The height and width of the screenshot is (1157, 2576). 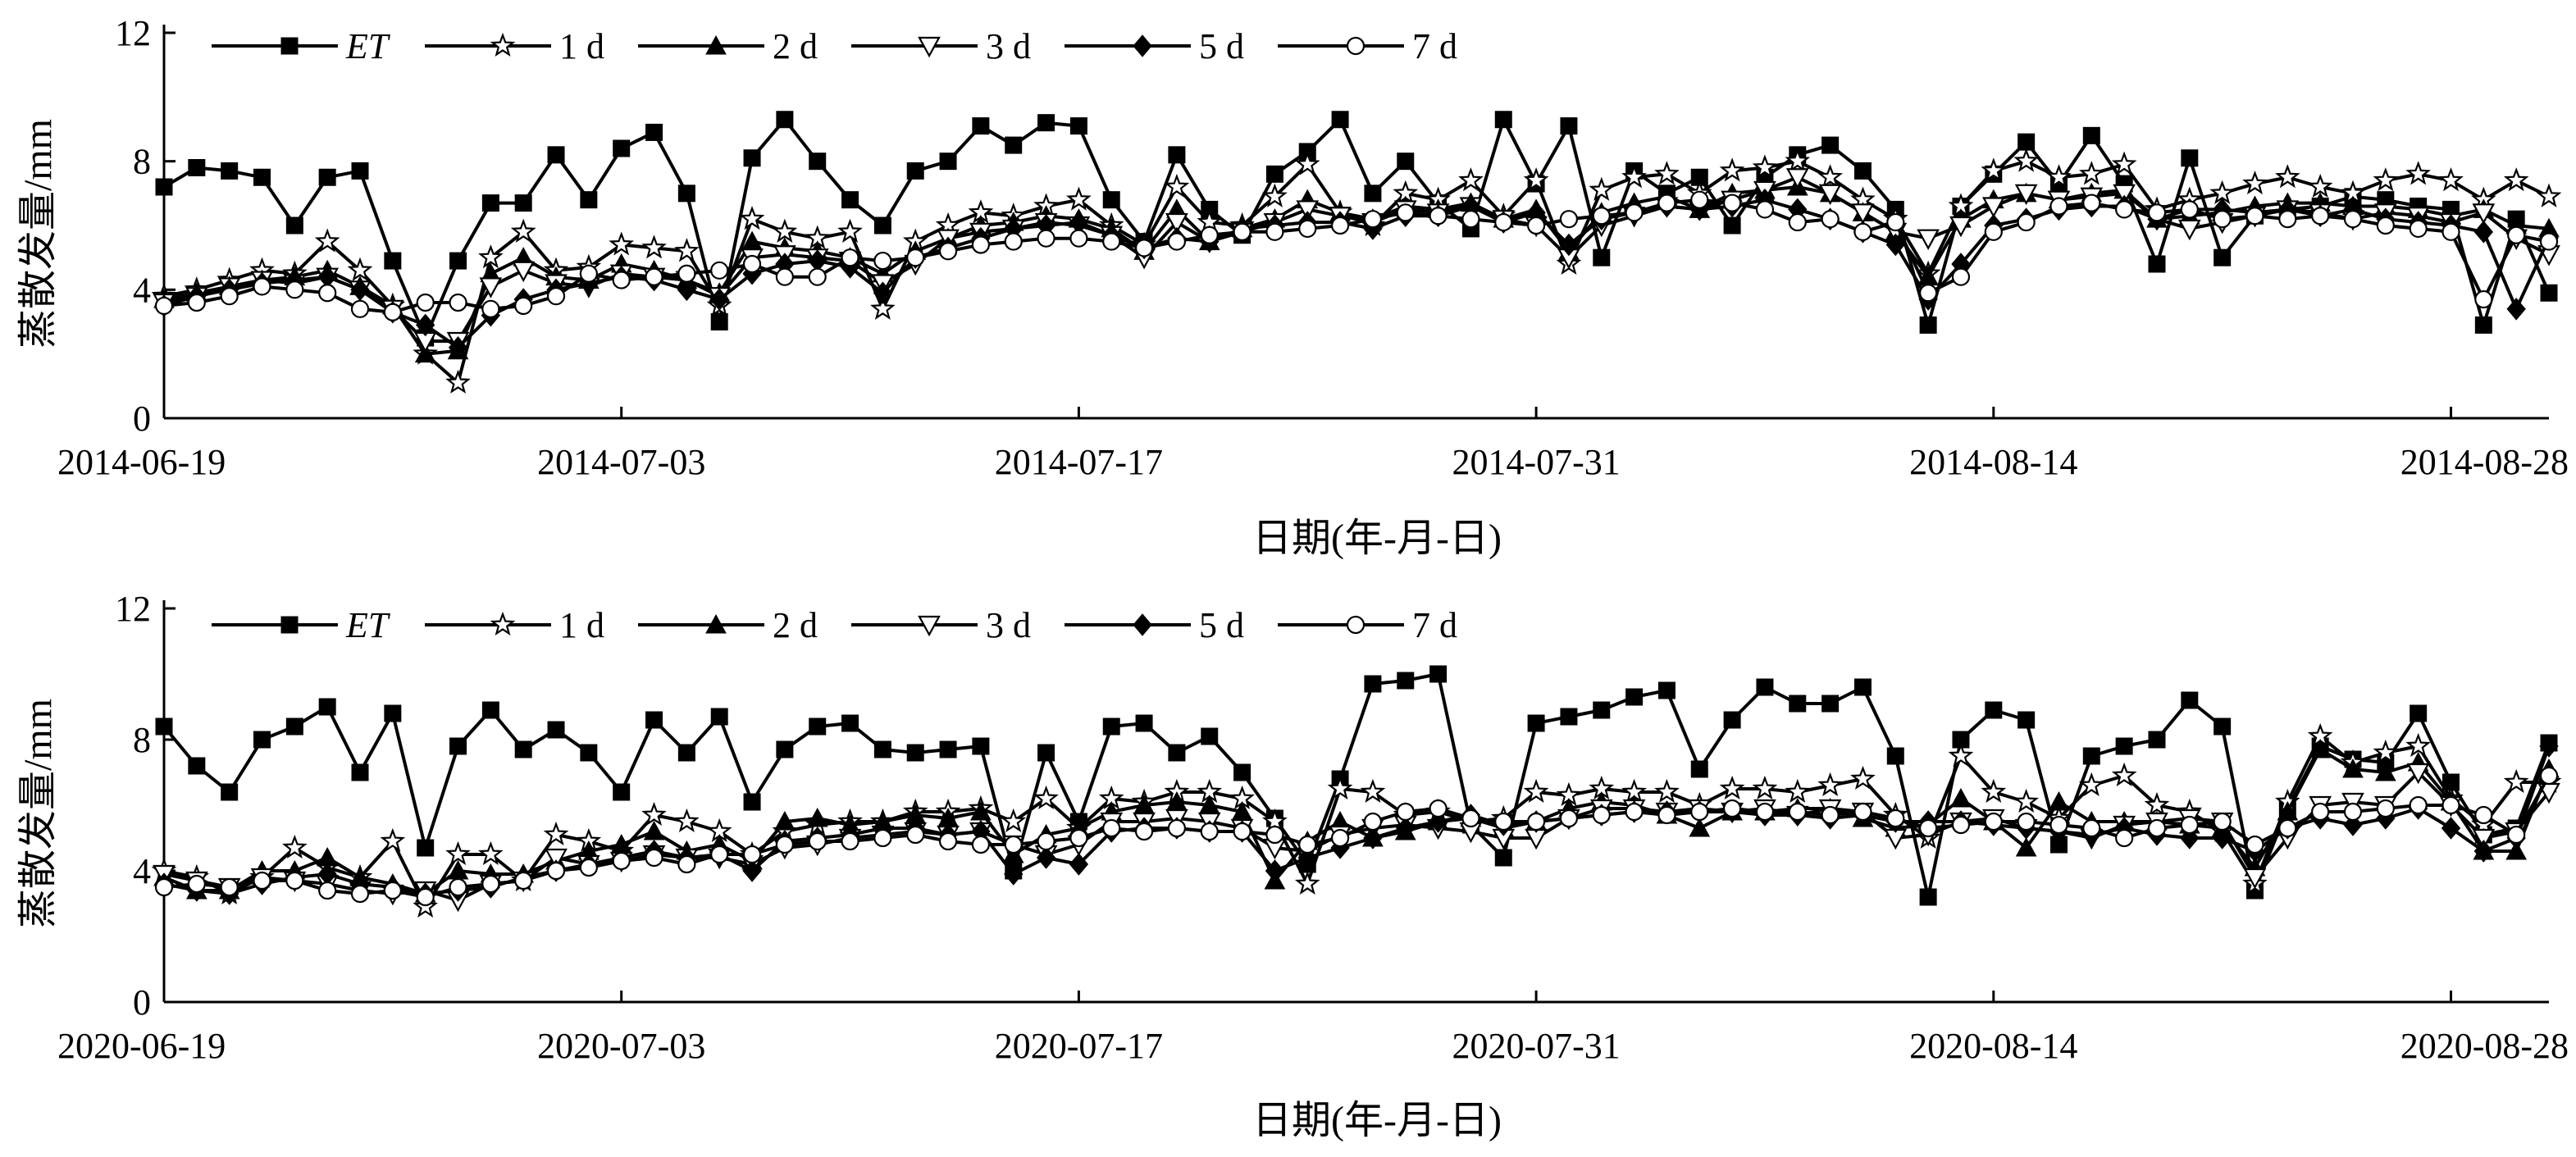 What do you see at coordinates (795, 46) in the screenshot?
I see `legend-label: 2 d` at bounding box center [795, 46].